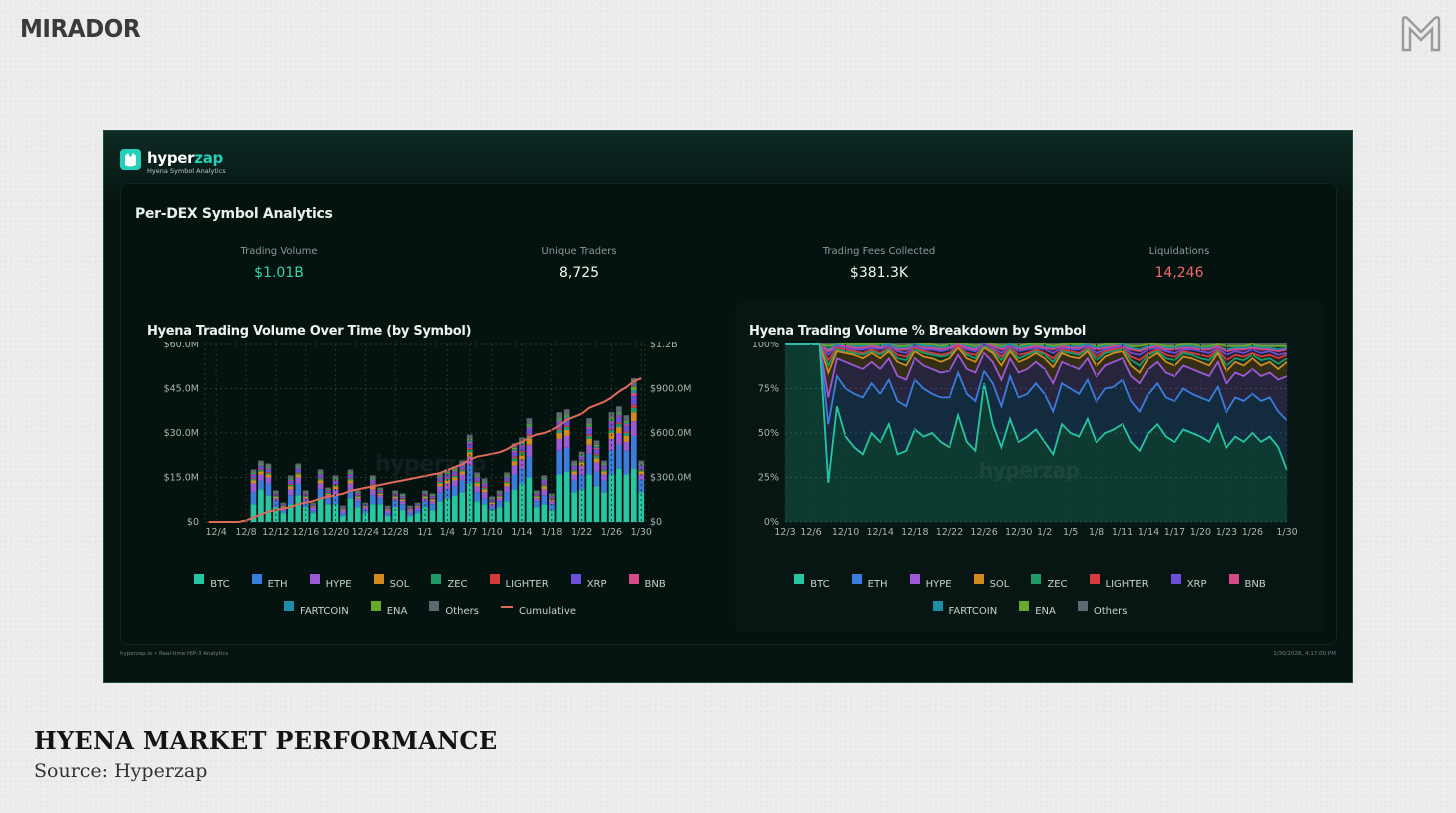 The height and width of the screenshot is (813, 1456). I want to click on area-eth, so click(1036, 413).